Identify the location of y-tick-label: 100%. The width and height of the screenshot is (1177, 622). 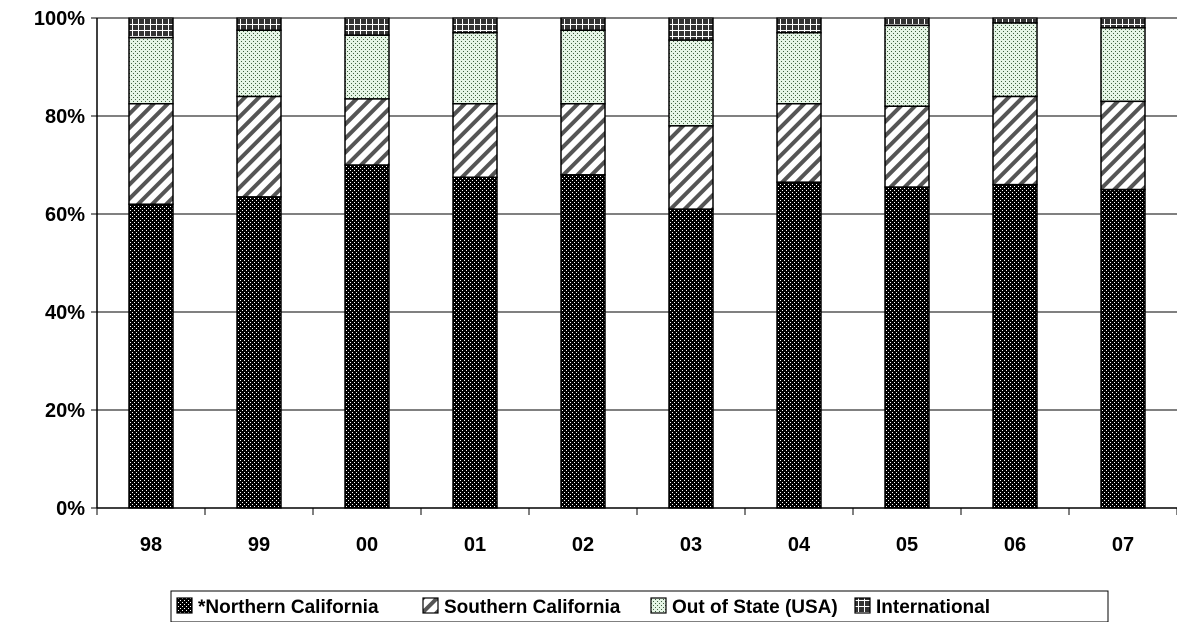
(59, 19).